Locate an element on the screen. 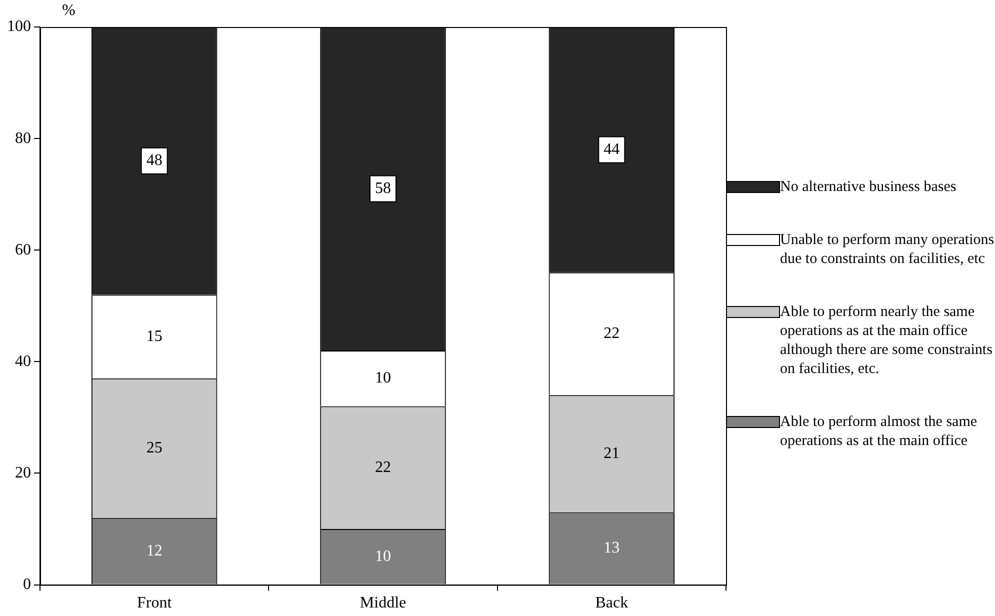 This screenshot has width=995, height=616. y-tick-label: 60 is located at coordinates (23, 249).